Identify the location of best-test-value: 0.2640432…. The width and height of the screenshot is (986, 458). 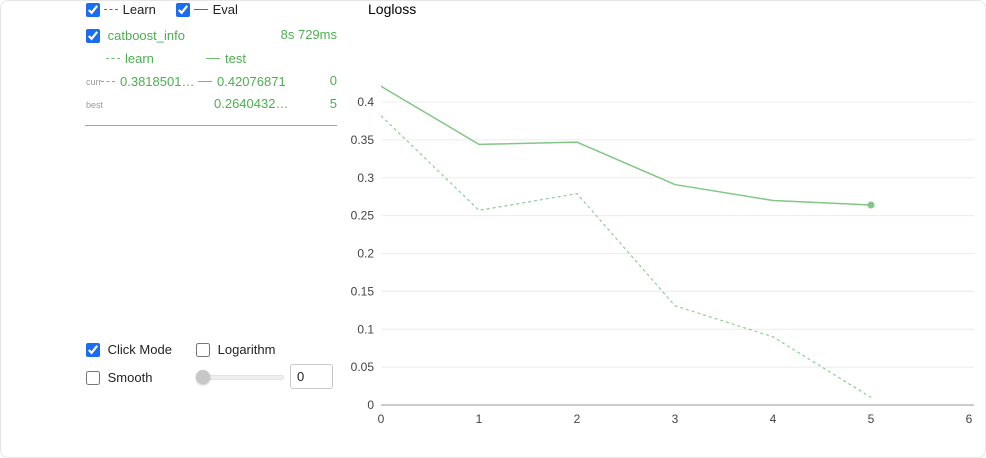
(251, 103).